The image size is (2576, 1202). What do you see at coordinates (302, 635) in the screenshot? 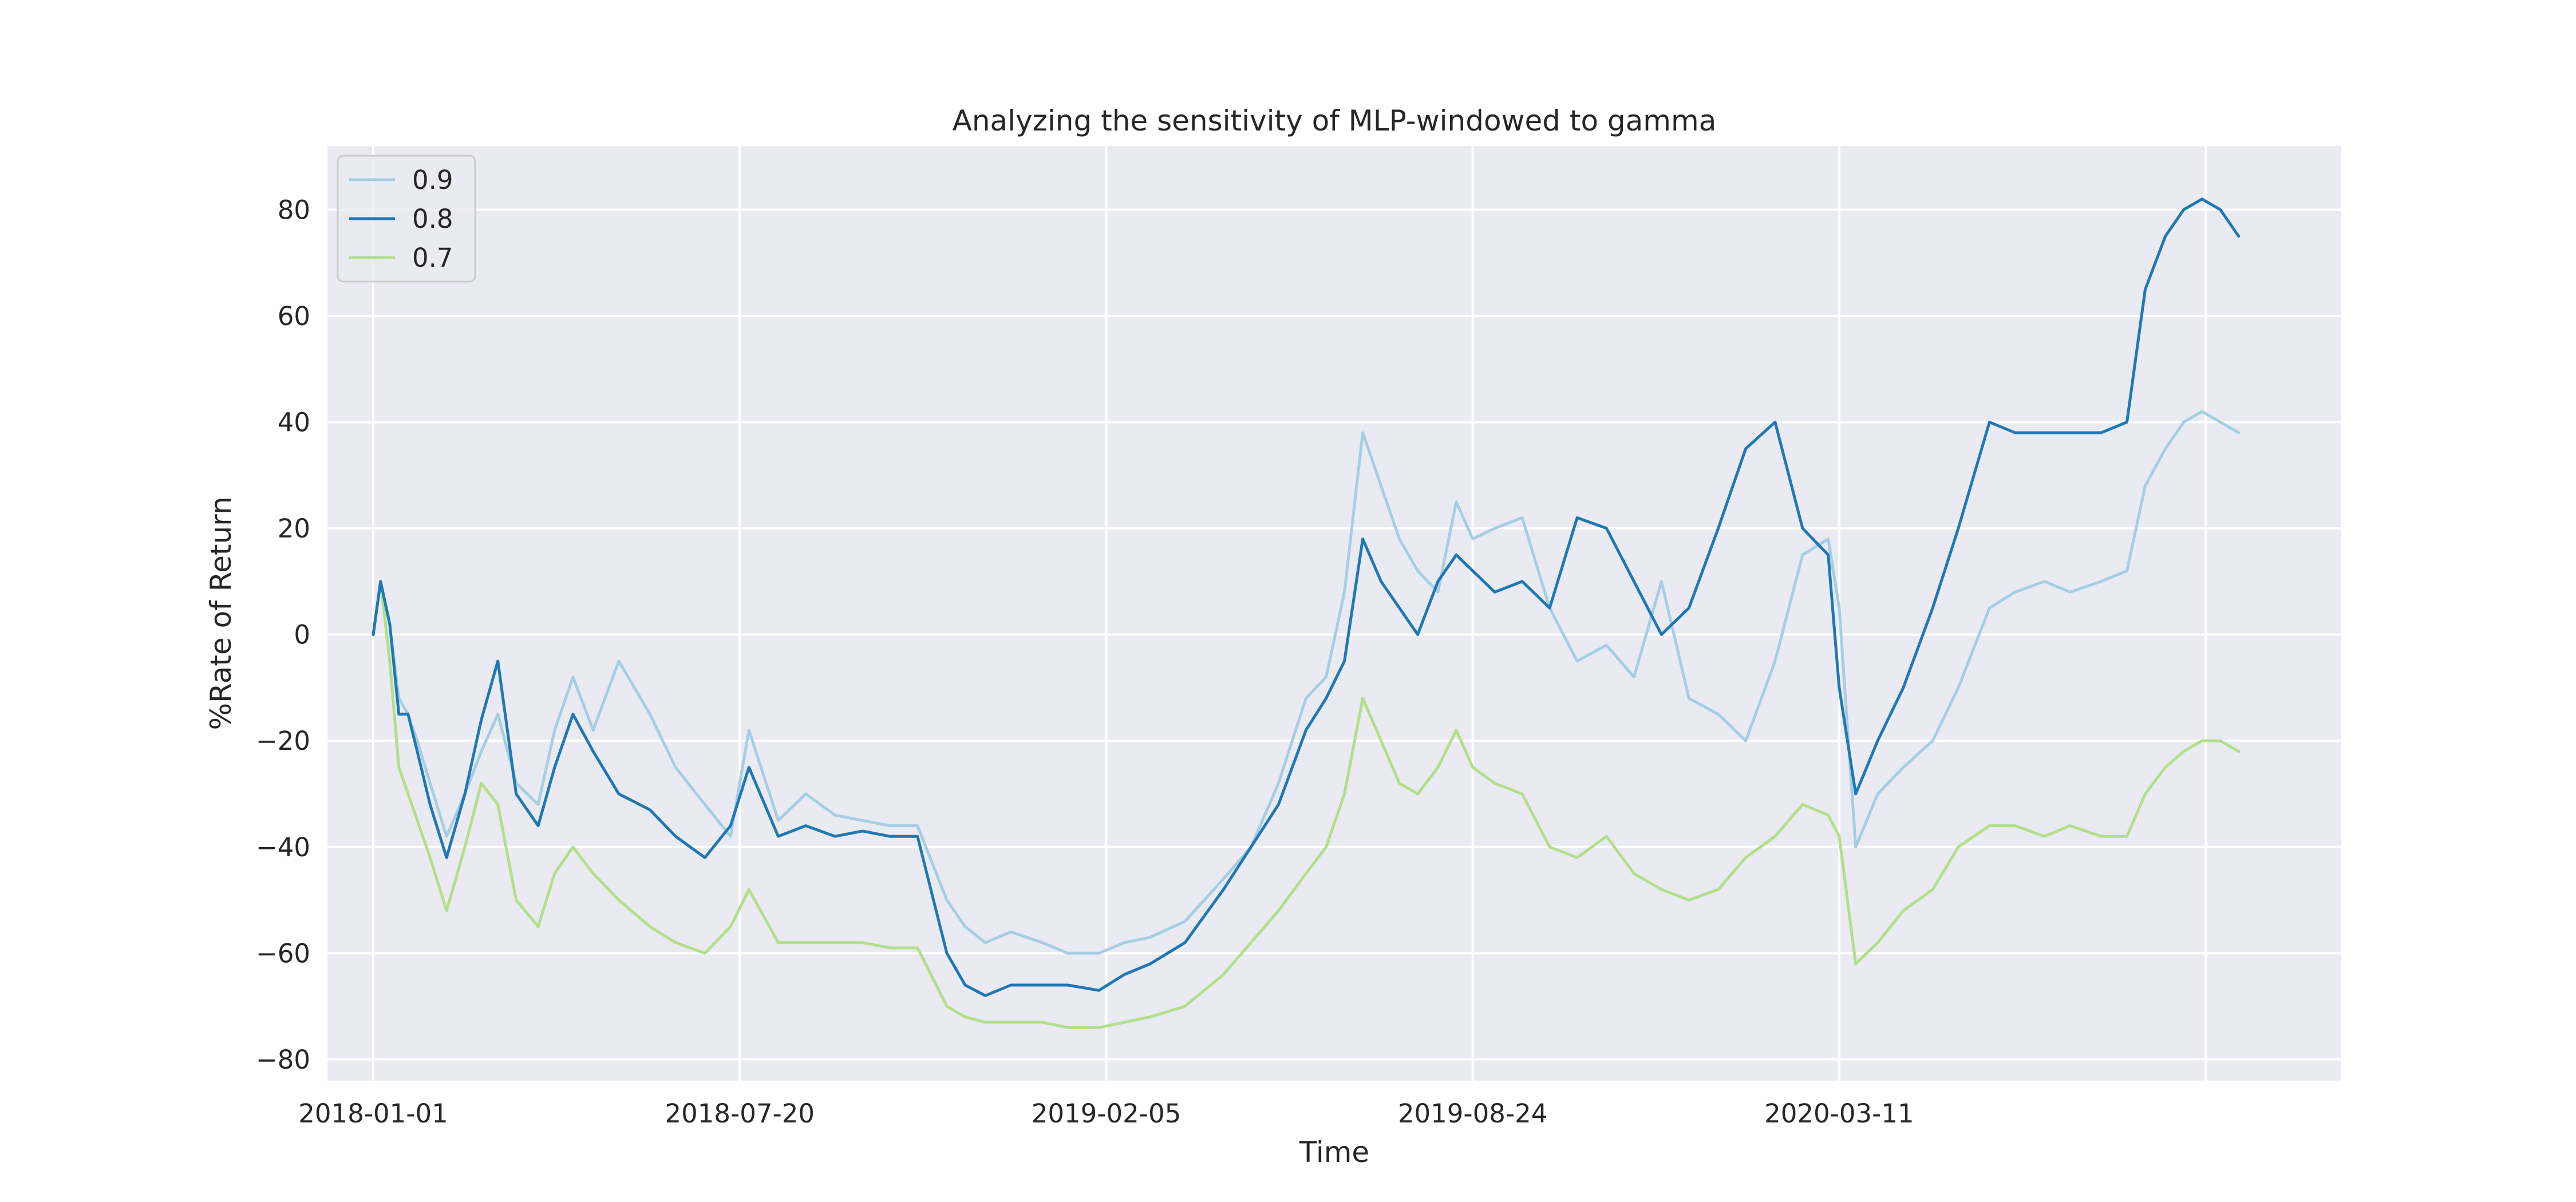
I see `y-tick-label: 0` at bounding box center [302, 635].